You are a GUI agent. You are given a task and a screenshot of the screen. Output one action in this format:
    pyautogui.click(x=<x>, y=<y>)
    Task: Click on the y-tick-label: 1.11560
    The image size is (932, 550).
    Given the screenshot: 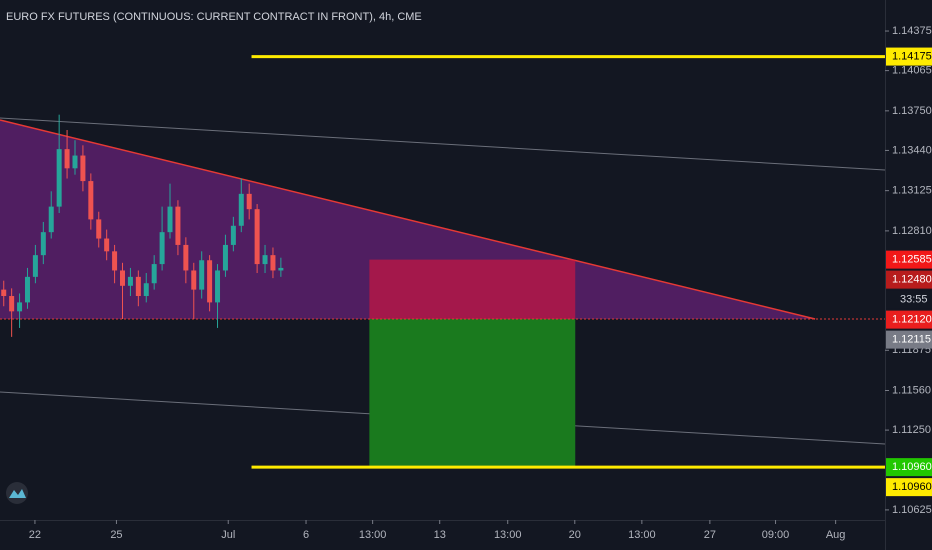 What is the action you would take?
    pyautogui.click(x=911, y=390)
    